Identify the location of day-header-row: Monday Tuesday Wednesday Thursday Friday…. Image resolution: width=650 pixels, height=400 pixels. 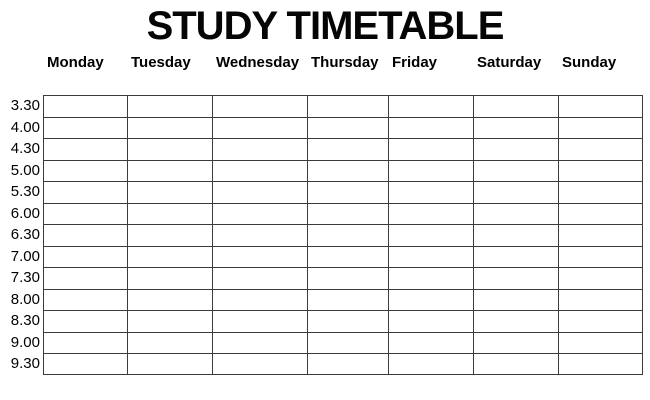
(325, 63).